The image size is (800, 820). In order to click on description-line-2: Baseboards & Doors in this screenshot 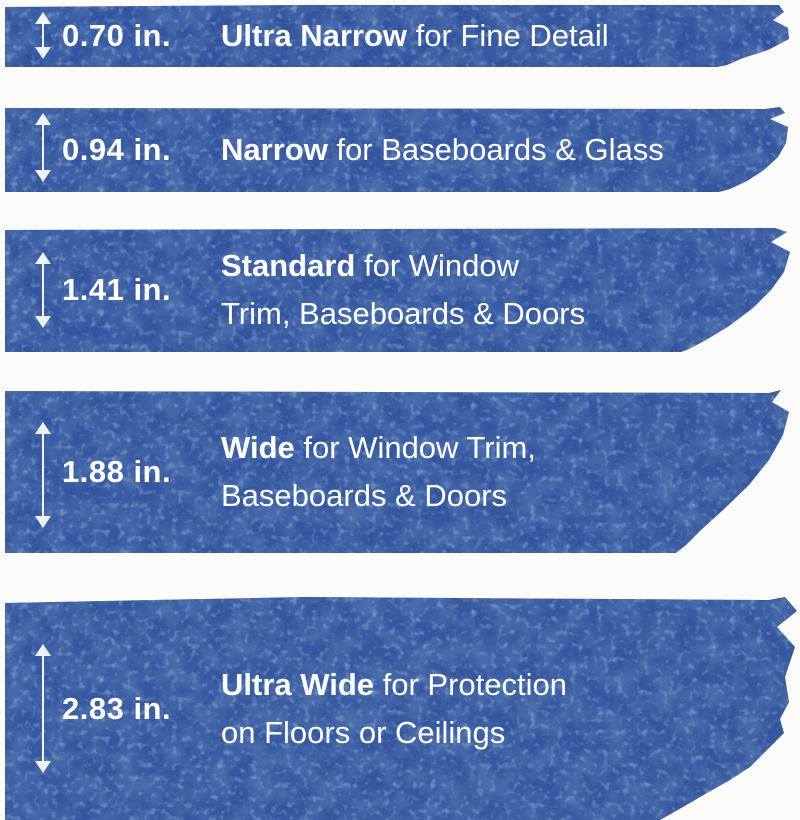, I will do `click(364, 495)`.